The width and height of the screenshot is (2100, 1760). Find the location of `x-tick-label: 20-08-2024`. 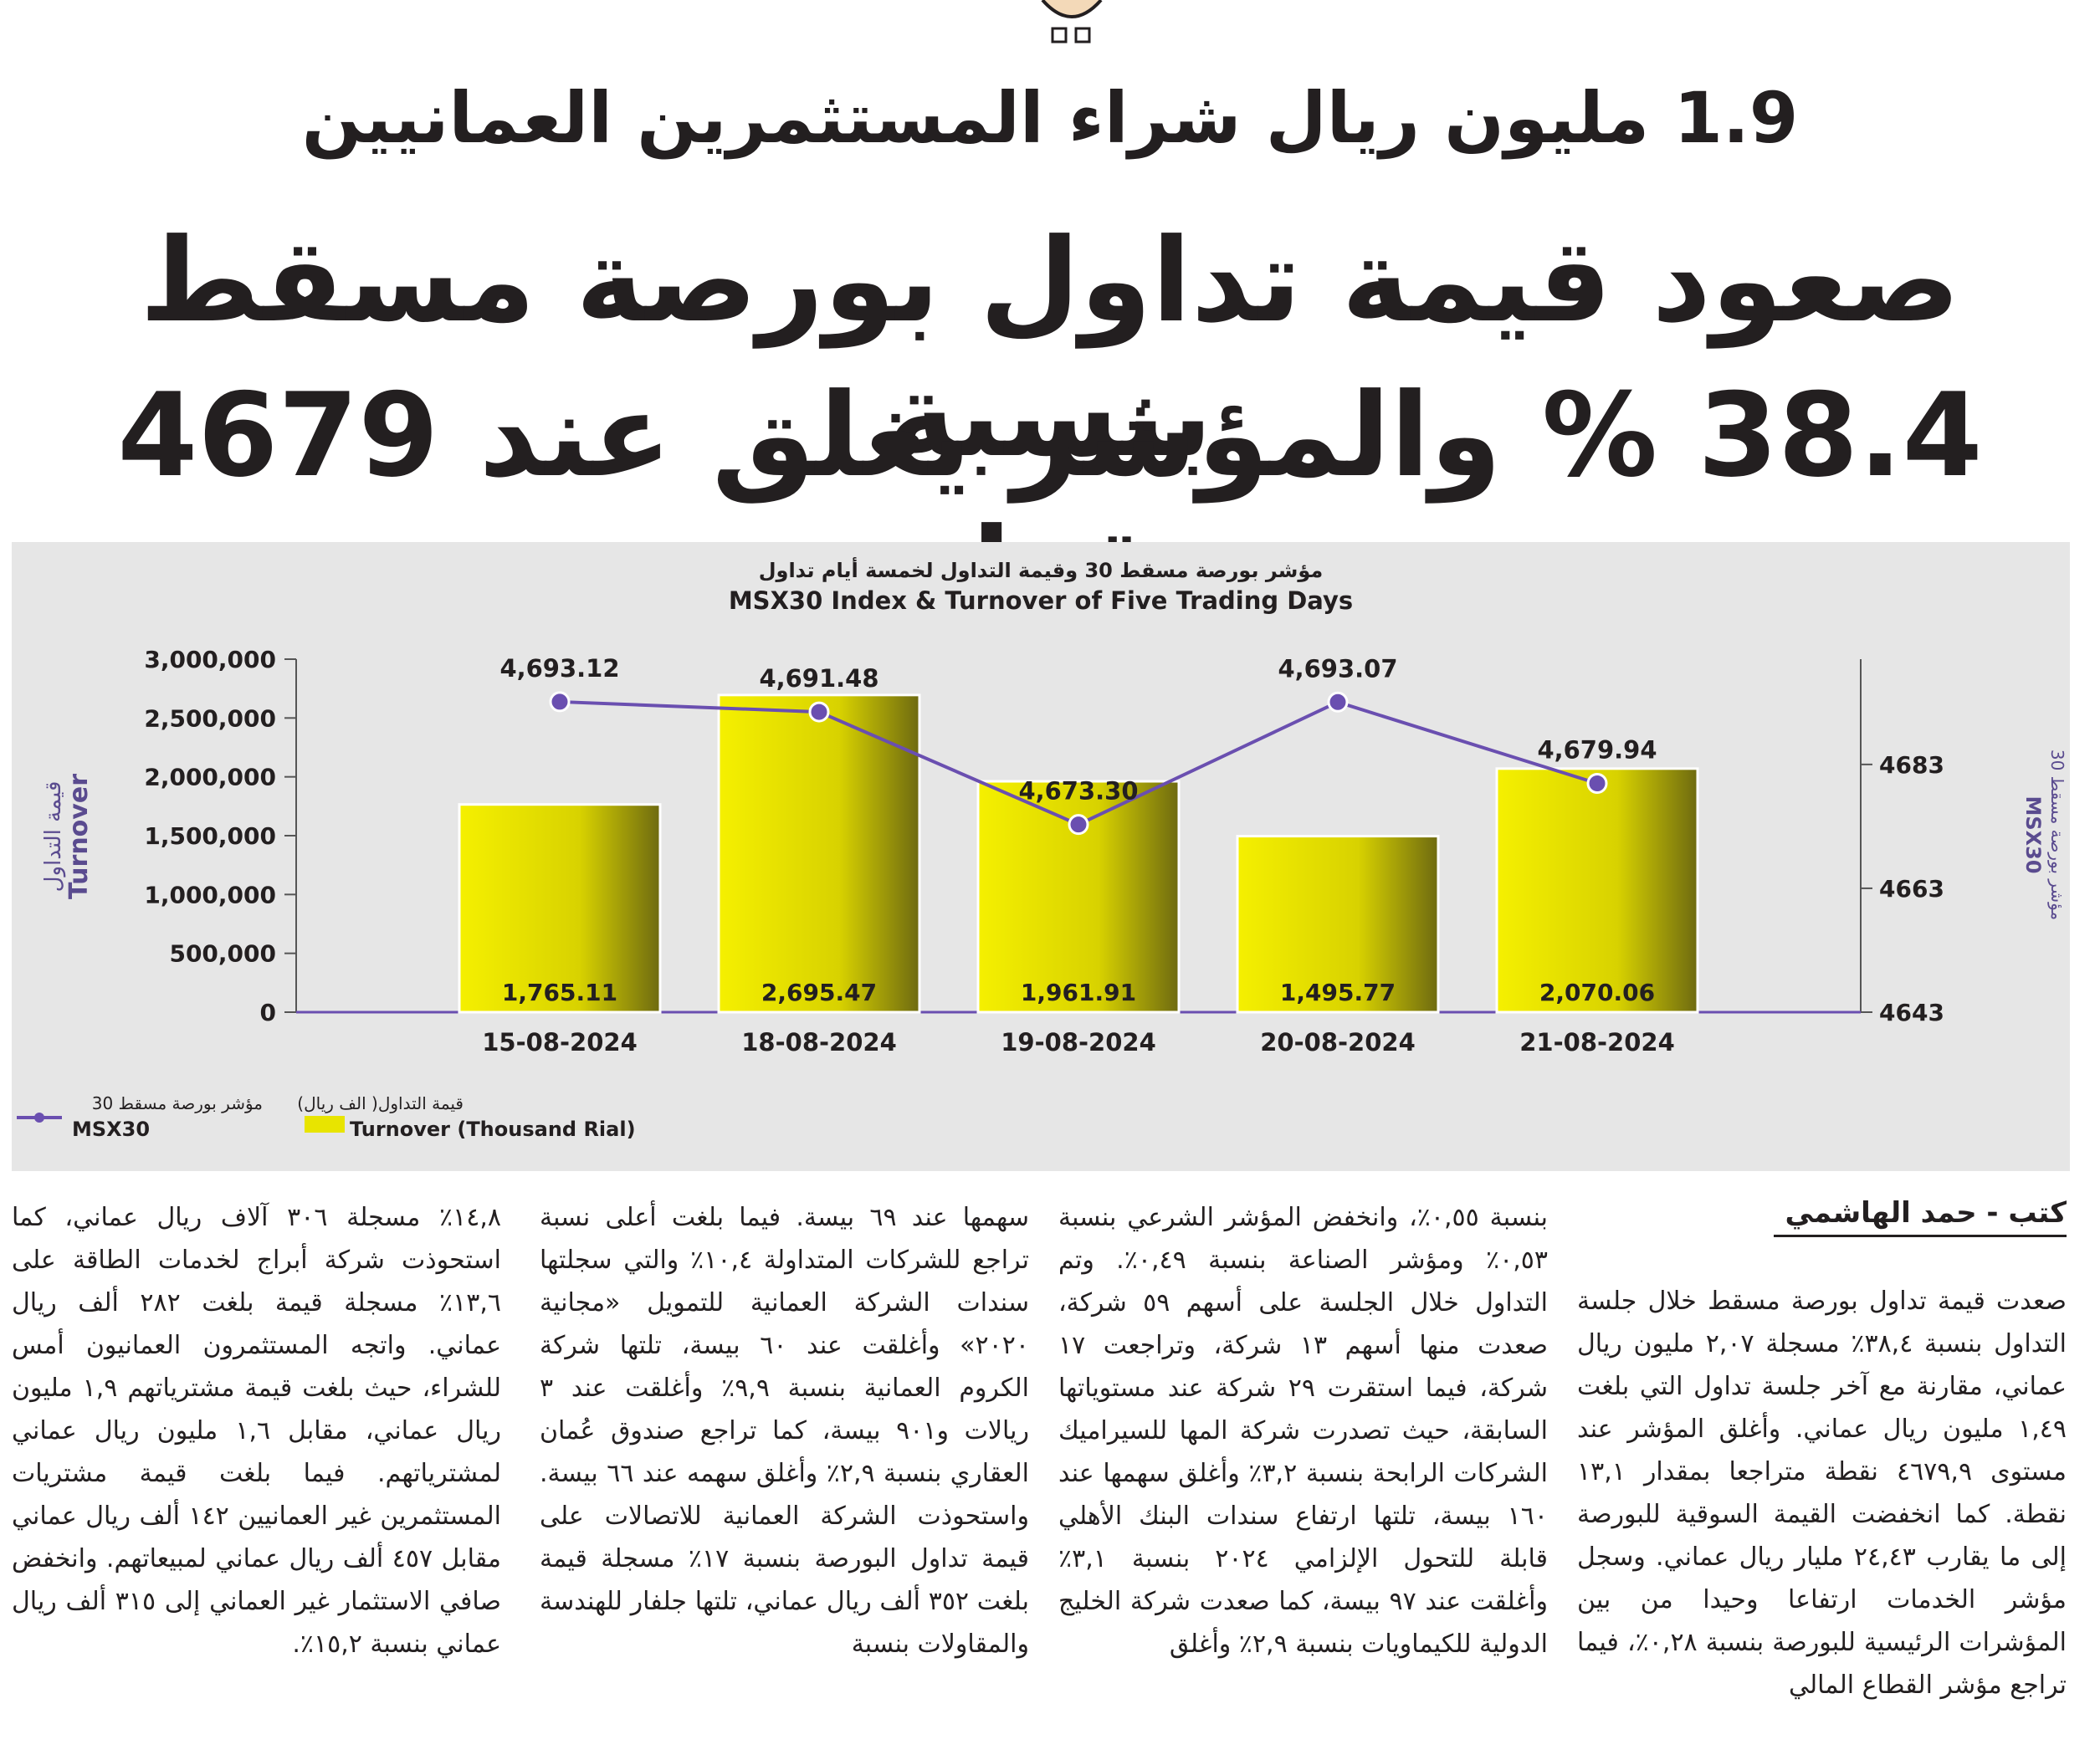

x-tick-label: 20-08-2024 is located at coordinates (1338, 1043).